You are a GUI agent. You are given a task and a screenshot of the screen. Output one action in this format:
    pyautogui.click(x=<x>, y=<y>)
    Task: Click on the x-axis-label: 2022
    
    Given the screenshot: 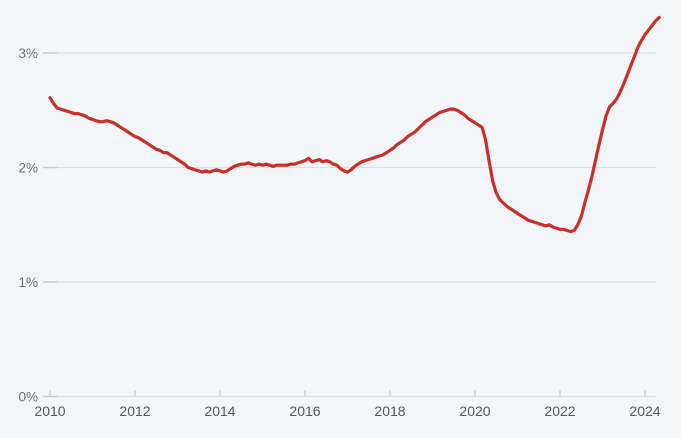 What is the action you would take?
    pyautogui.click(x=559, y=411)
    